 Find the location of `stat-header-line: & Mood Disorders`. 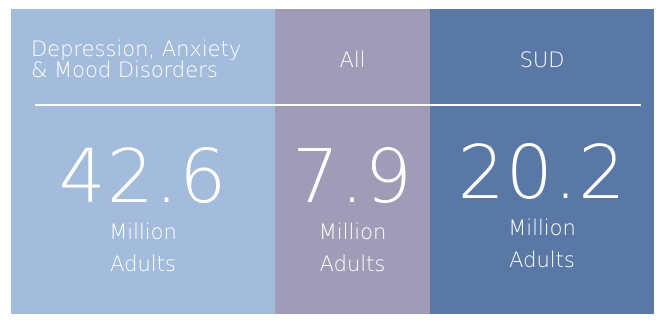

stat-header-line: & Mood Disorders is located at coordinates (124, 70).